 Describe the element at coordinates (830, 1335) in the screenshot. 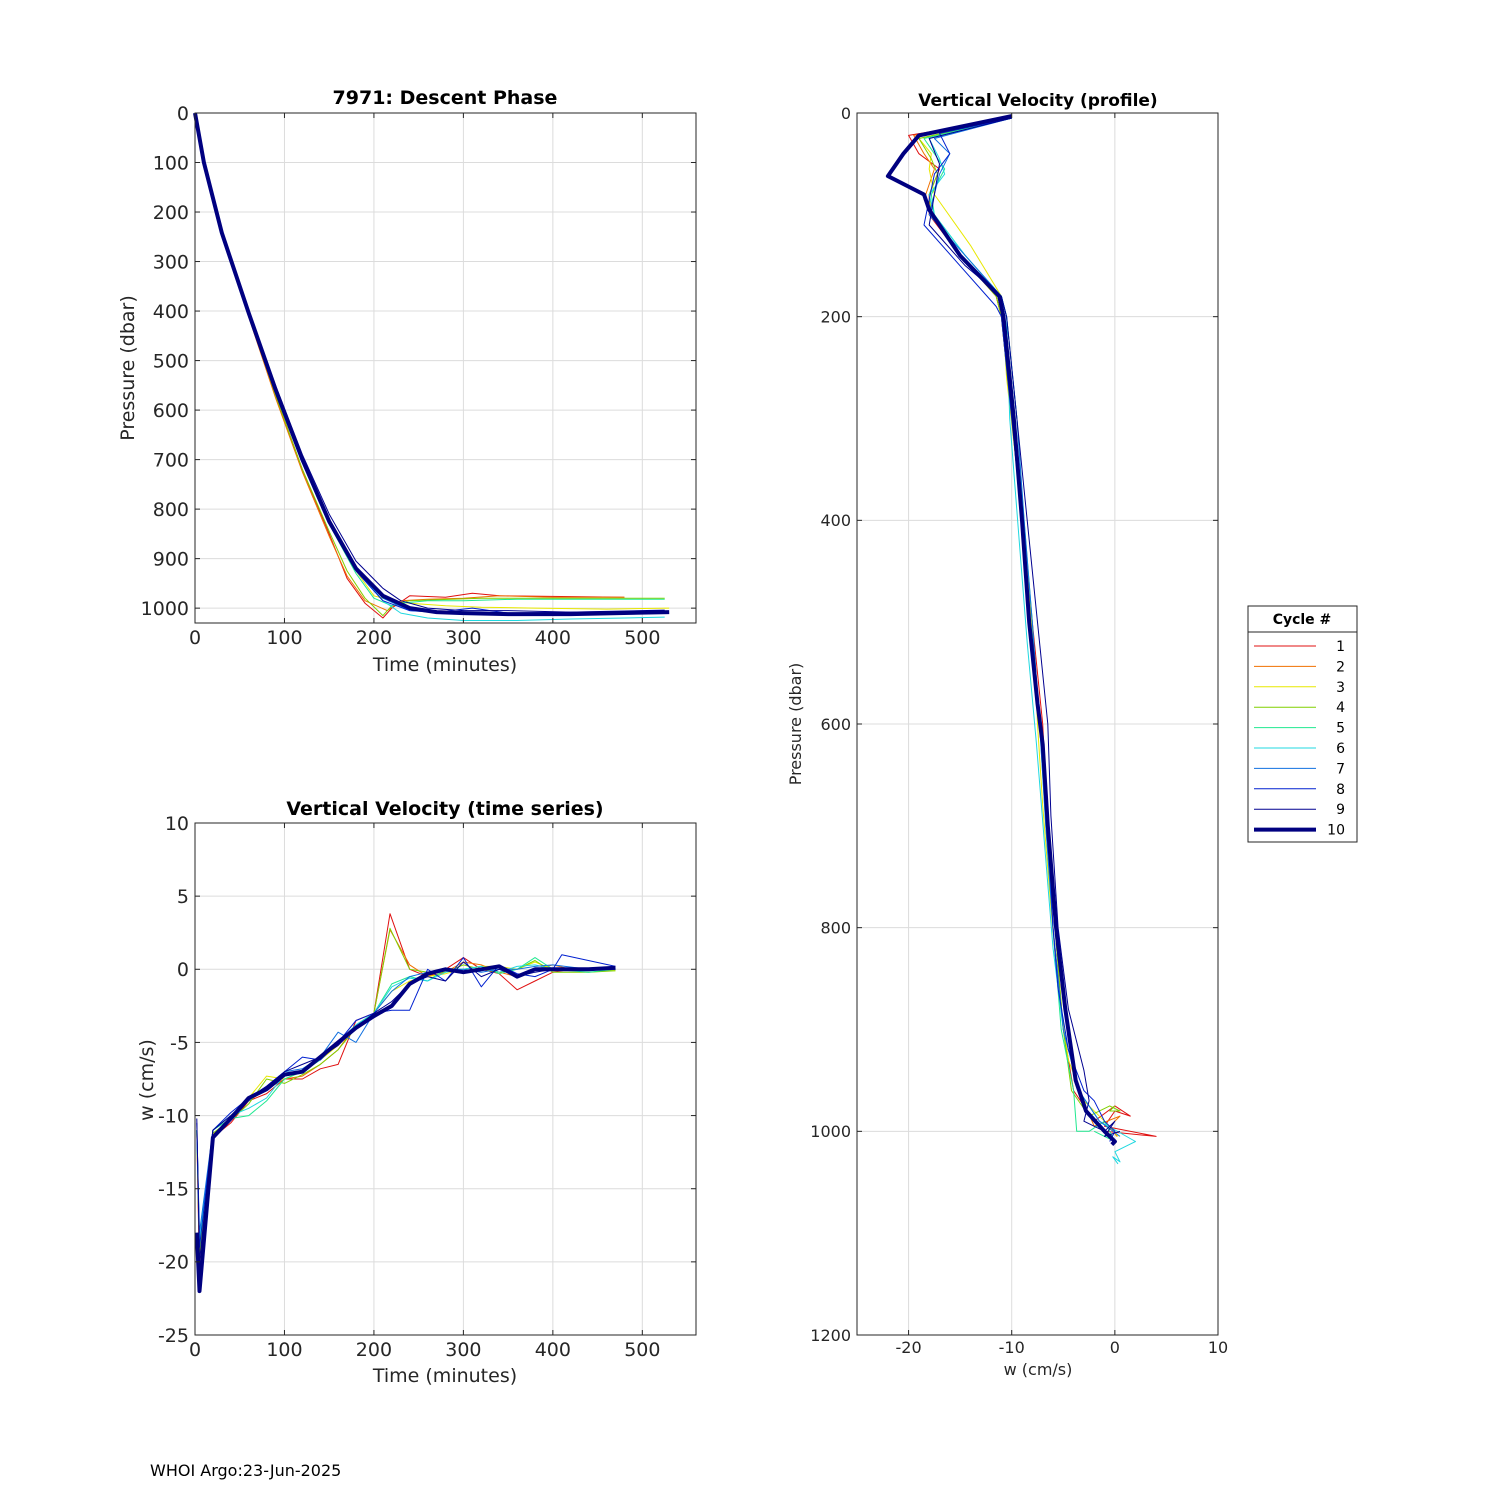

I see `profile-y-tick-label: 1200` at that location.